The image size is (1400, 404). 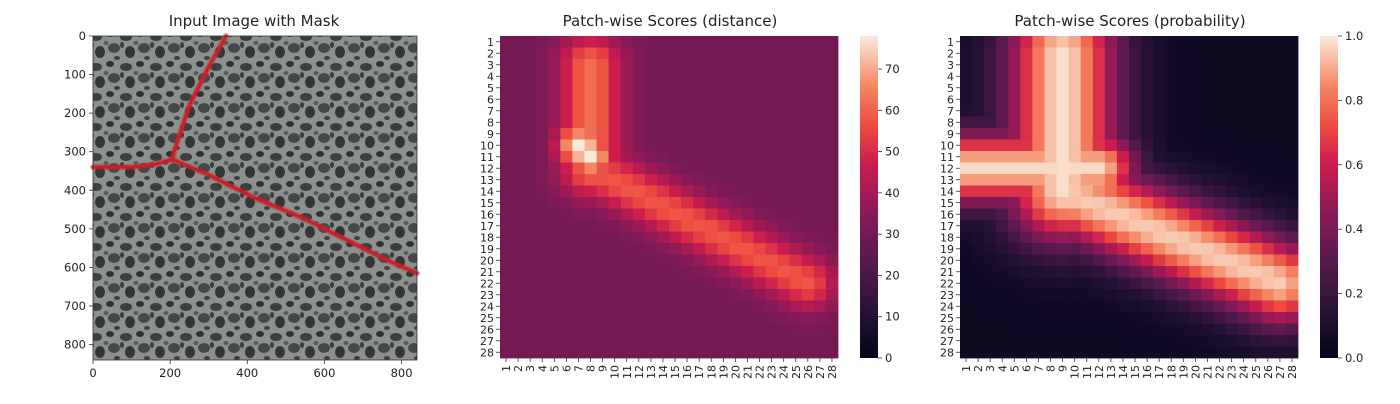 What do you see at coordinates (950, 122) in the screenshot?
I see `y-tick-label: 8` at bounding box center [950, 122].